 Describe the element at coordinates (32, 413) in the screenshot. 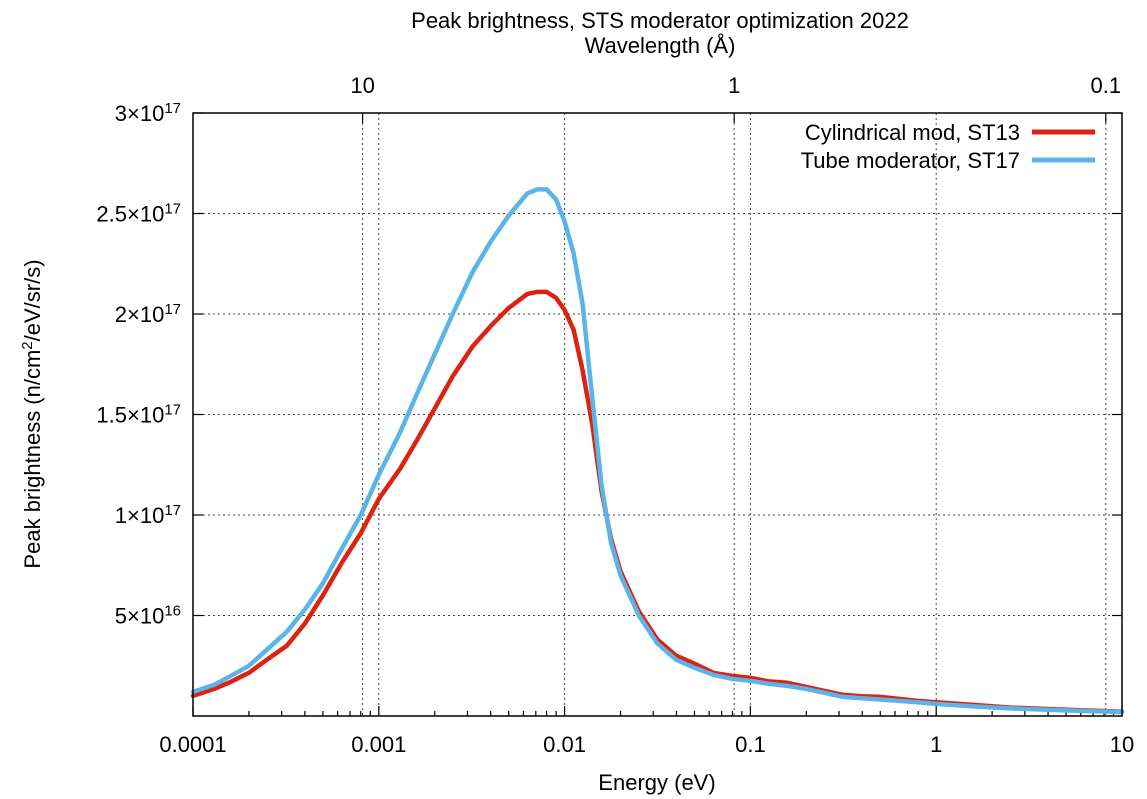

I see `y-axis-label: Peak brightness (n/cm2/eV/sr/s)` at that location.